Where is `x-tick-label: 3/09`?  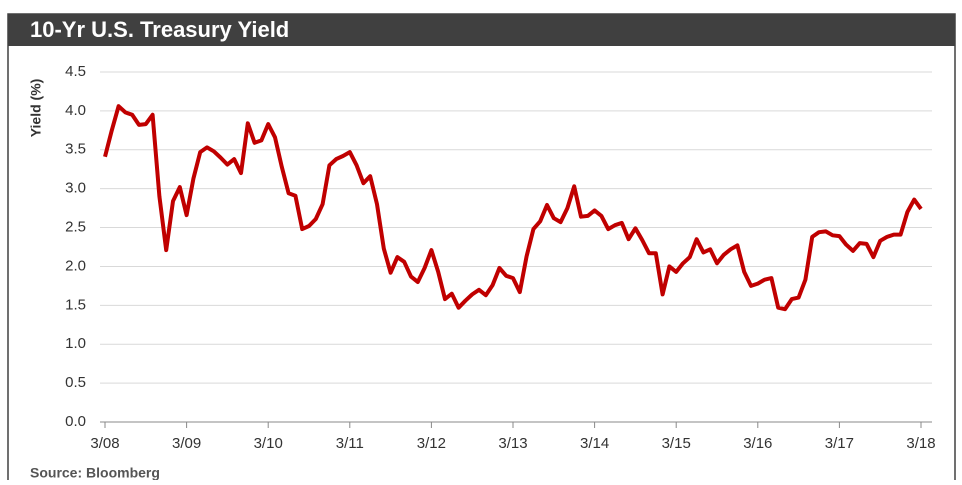 x-tick-label: 3/09 is located at coordinates (186, 443).